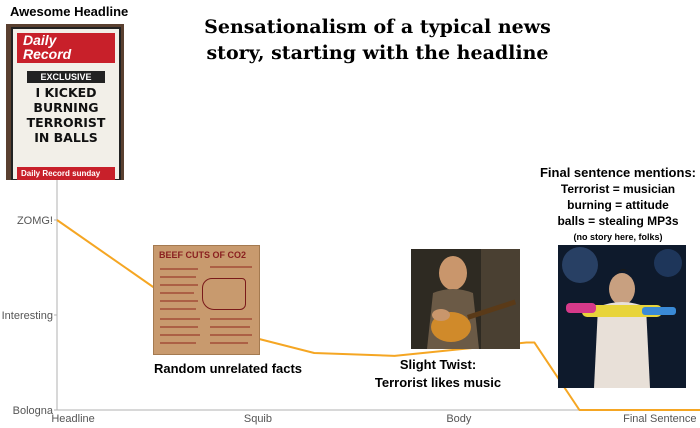 Image resolution: width=700 pixels, height=428 pixels. I want to click on poster-headline-line-4: IN BALLS, so click(66, 137).